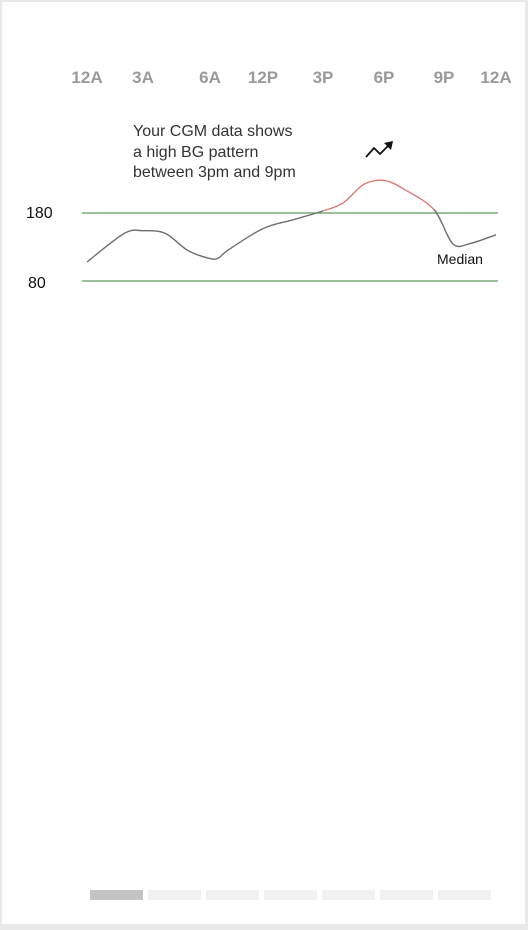  I want to click on callout-line-1: Your CGM data shows, so click(213, 131).